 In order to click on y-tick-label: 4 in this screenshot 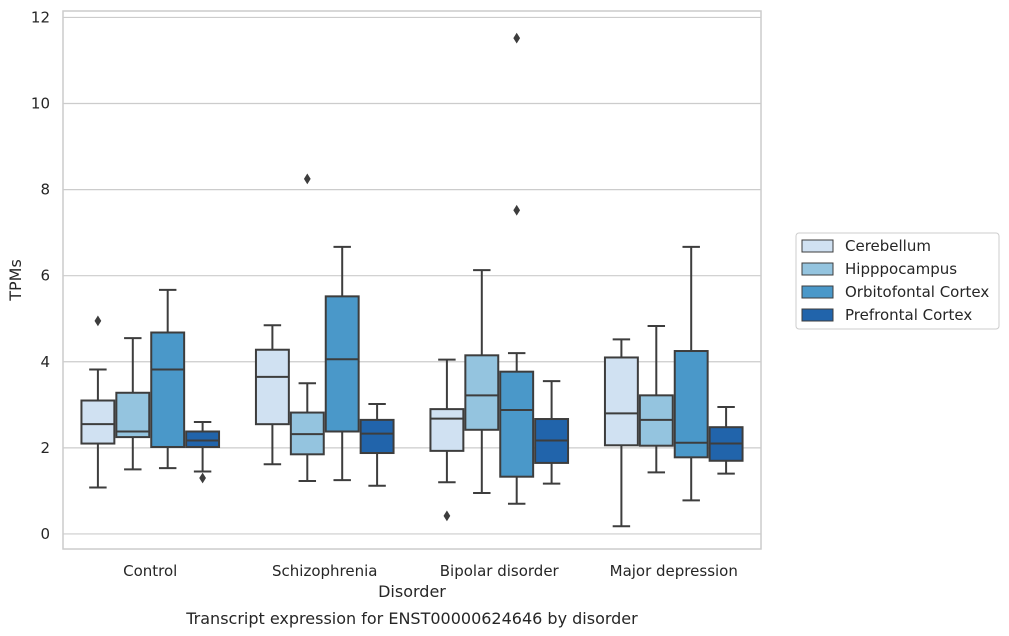, I will do `click(45, 362)`.